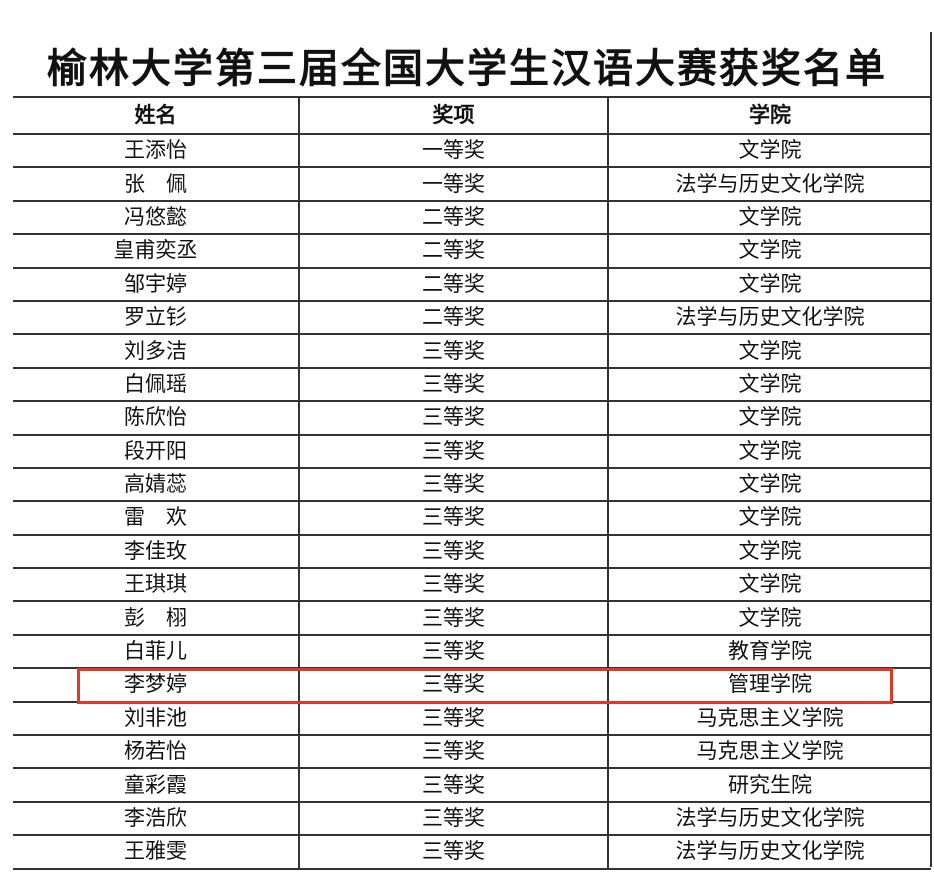 This screenshot has width=934, height=879. Describe the element at coordinates (156, 785) in the screenshot. I see `cell-name: 童彩霞` at that location.